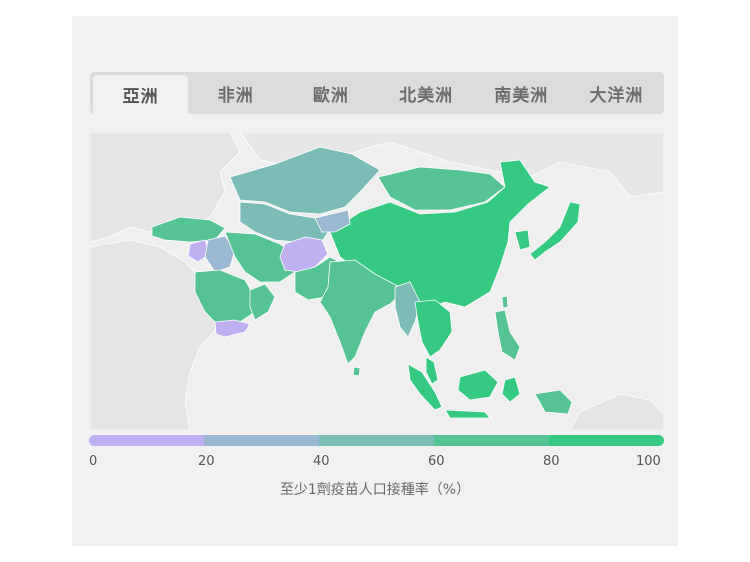 The width and height of the screenshot is (750, 562). What do you see at coordinates (521, 95) in the screenshot?
I see `tab-south-america: 南美洲` at bounding box center [521, 95].